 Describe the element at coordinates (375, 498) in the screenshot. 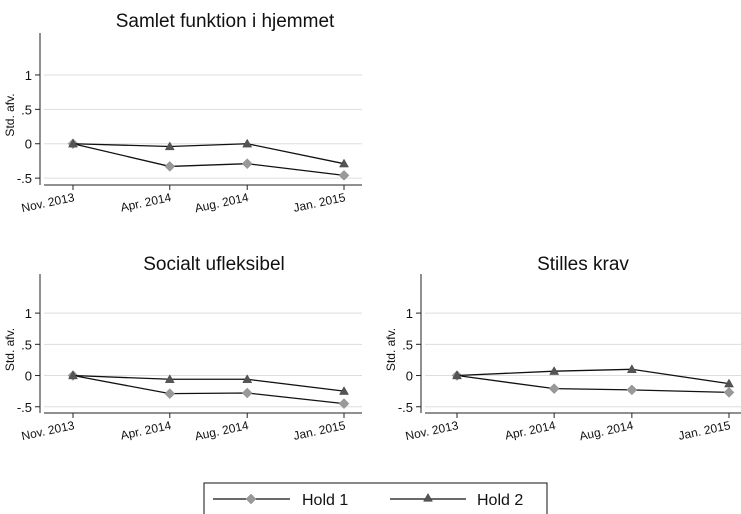

I see `legend: Hold 1 Hold 2` at that location.